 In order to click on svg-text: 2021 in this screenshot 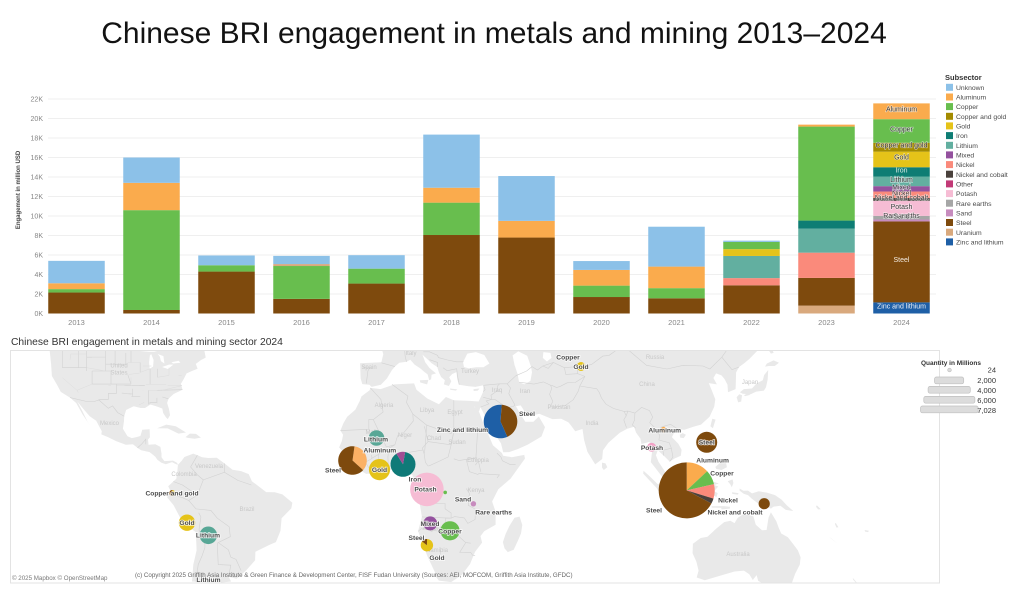, I will do `click(676, 322)`.